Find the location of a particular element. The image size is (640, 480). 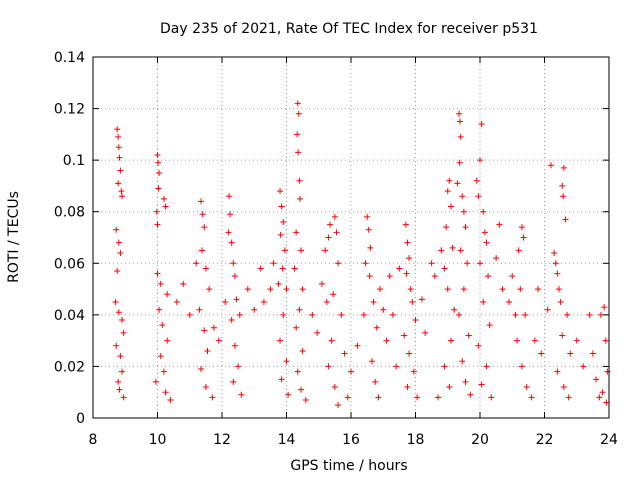

y-tick-label: 0.12 is located at coordinates (69, 110).